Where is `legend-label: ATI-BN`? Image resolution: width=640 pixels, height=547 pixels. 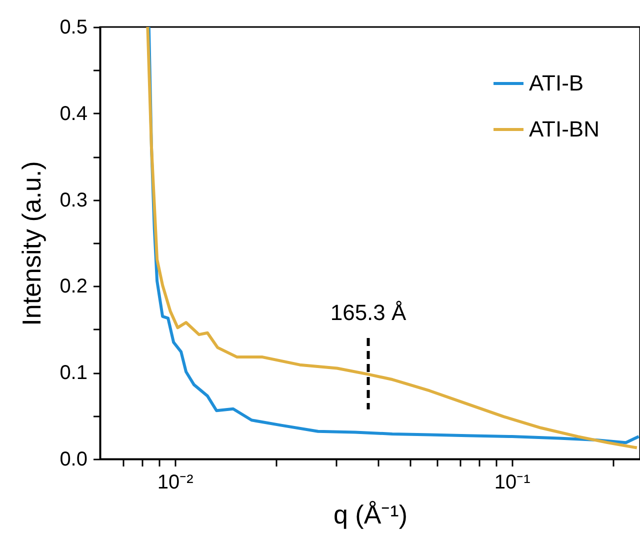
legend-label: ATI-BN is located at coordinates (564, 129).